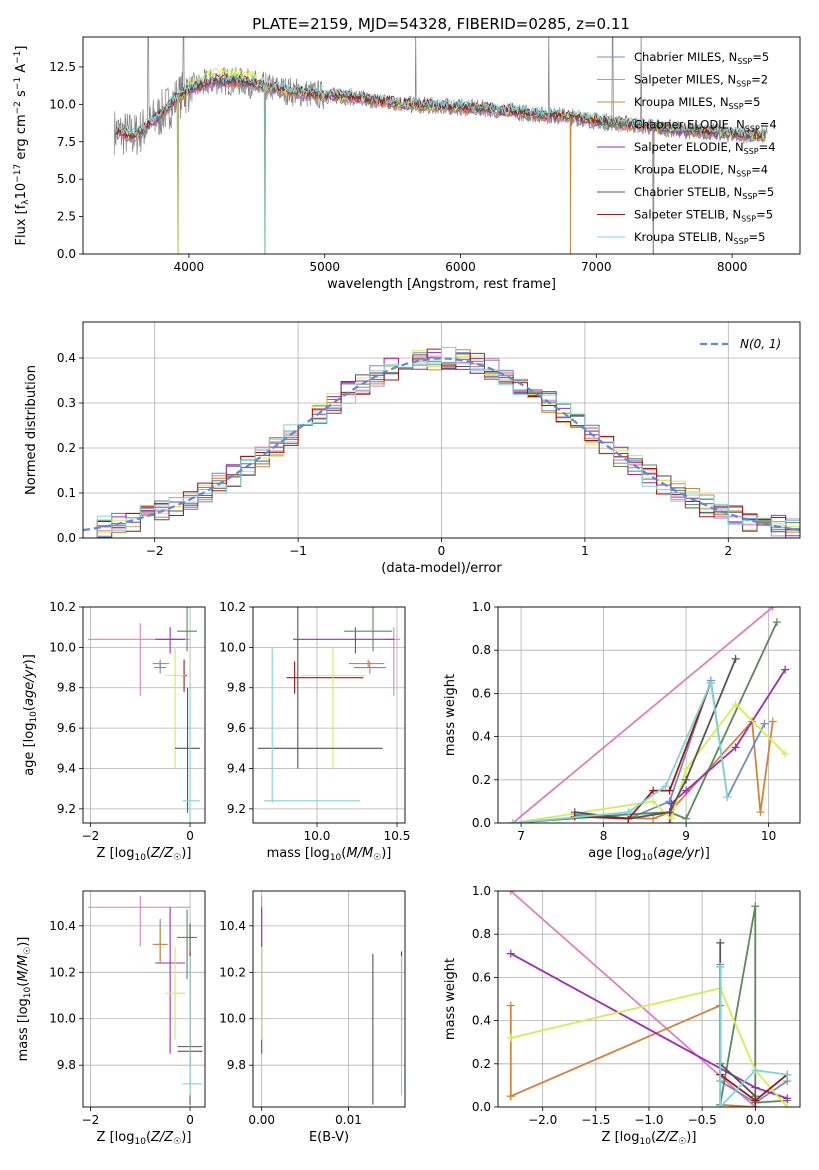 The image size is (819, 1170). I want to click on legend-label: Chabrier STELIB, NSSP=5, so click(704, 193).